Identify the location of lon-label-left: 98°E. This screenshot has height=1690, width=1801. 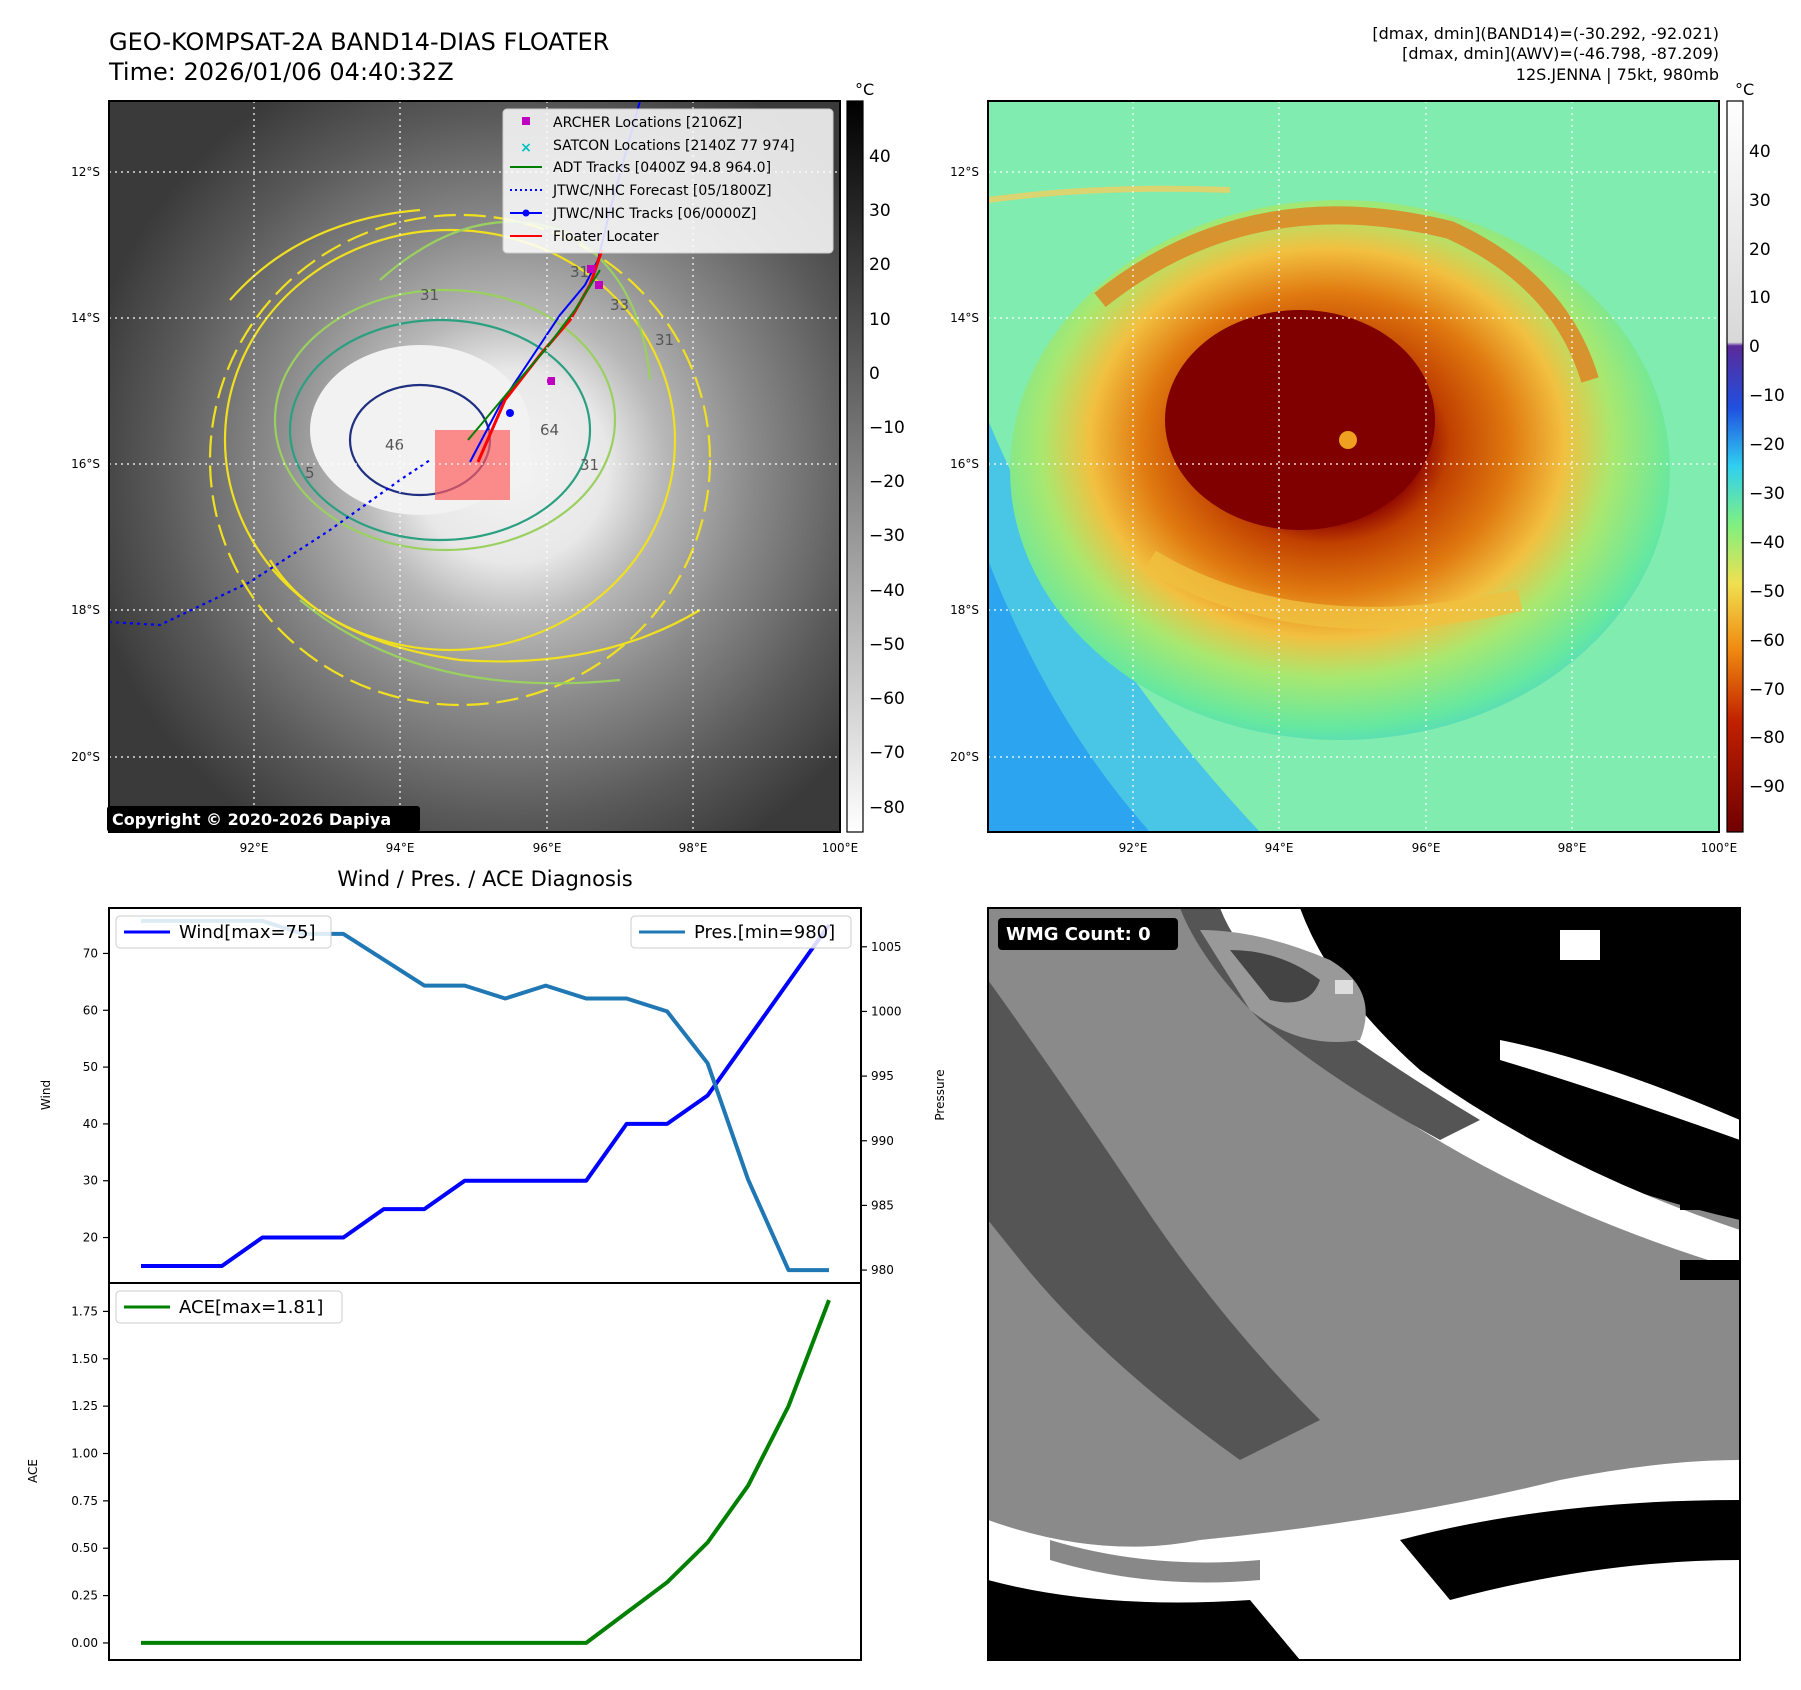
(693, 848).